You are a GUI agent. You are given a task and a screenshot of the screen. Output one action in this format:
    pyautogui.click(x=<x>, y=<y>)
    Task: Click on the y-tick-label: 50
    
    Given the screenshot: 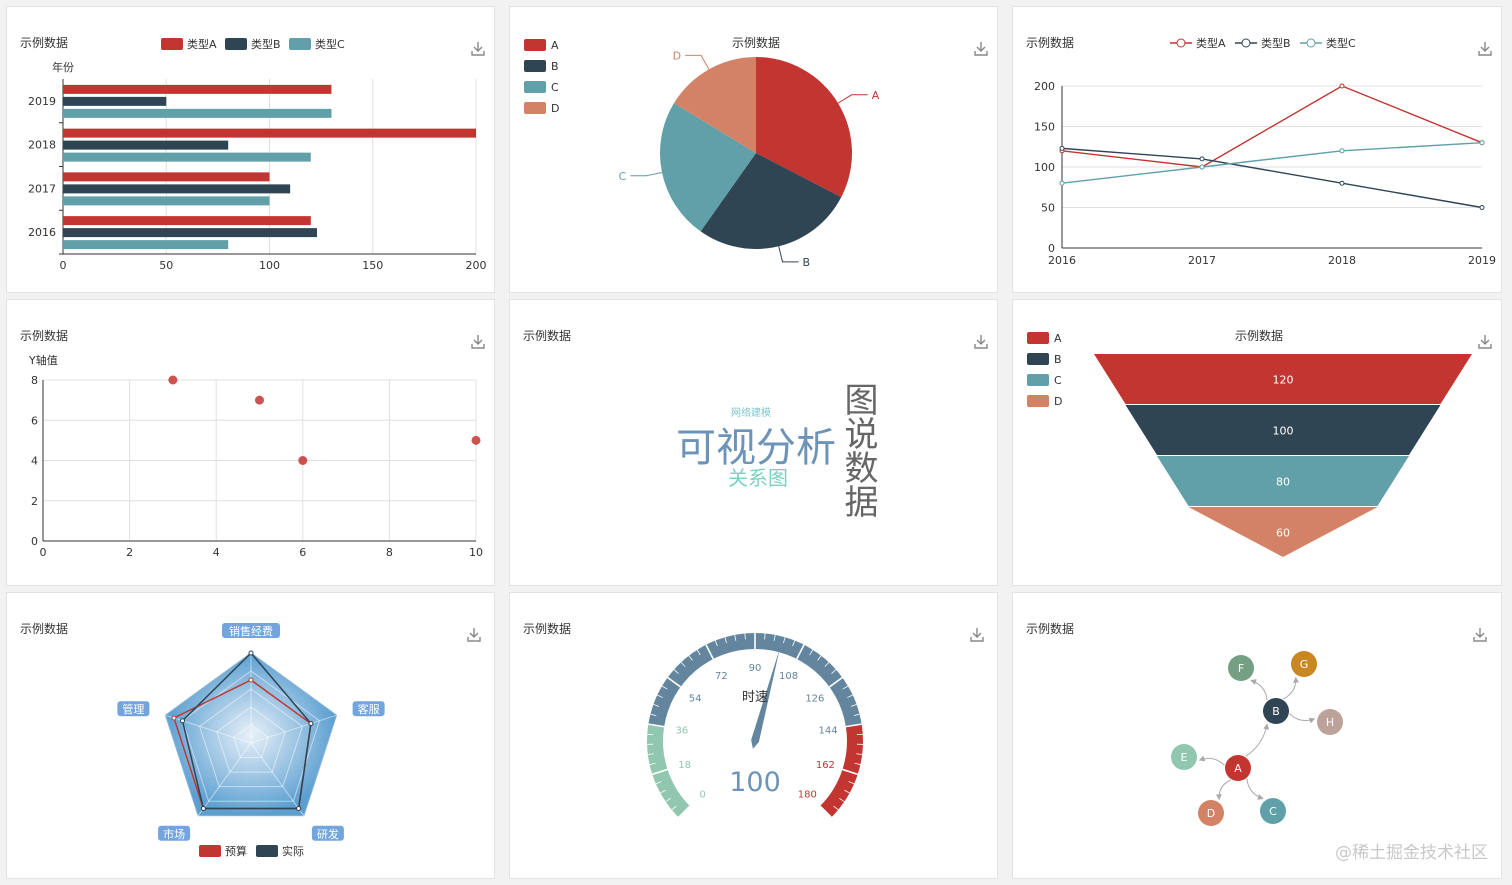 What is the action you would take?
    pyautogui.click(x=1048, y=208)
    